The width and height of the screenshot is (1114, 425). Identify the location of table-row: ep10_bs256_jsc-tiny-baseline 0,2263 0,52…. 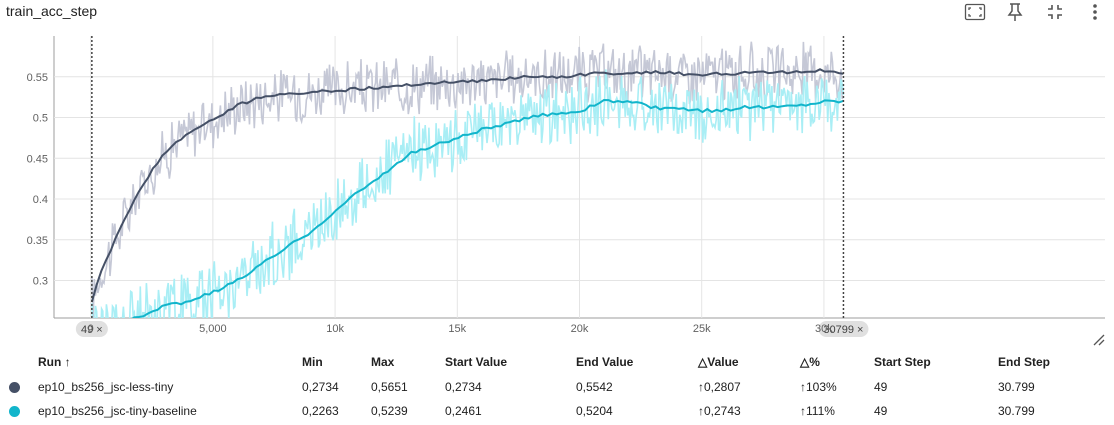
(557, 411).